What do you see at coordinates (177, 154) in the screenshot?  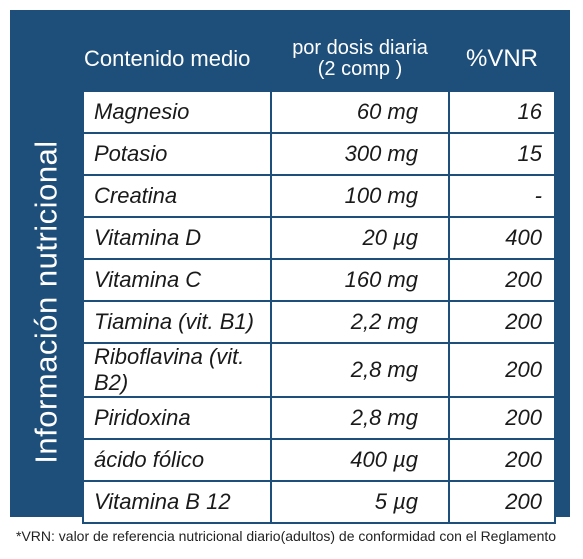 I see `nutrient-name: Potasio` at bounding box center [177, 154].